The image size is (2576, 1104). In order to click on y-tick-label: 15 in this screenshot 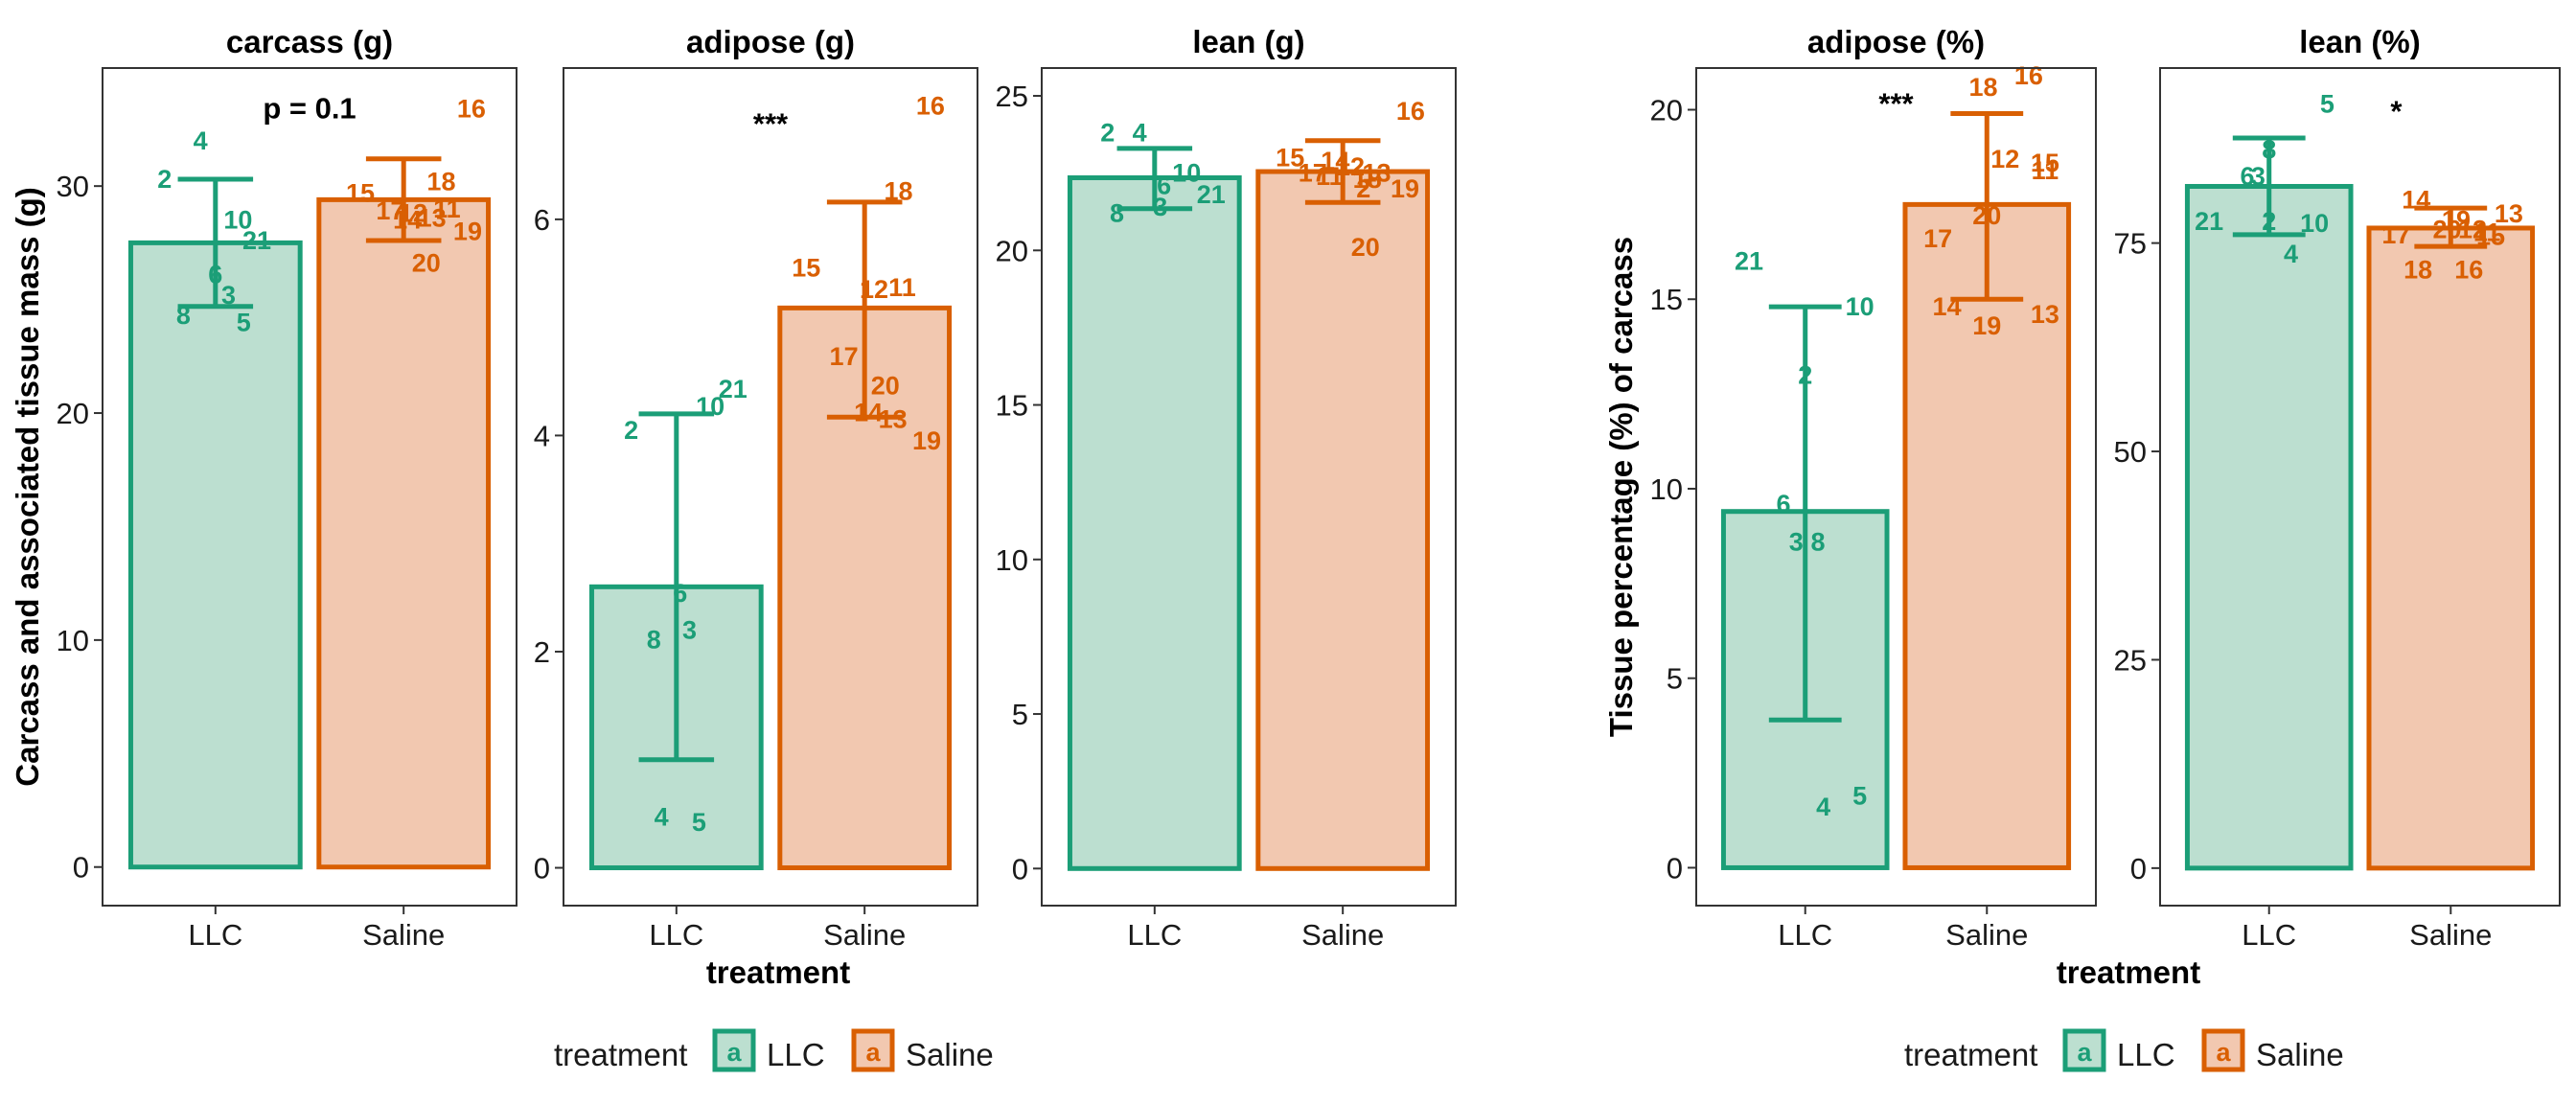, I will do `click(1012, 406)`.